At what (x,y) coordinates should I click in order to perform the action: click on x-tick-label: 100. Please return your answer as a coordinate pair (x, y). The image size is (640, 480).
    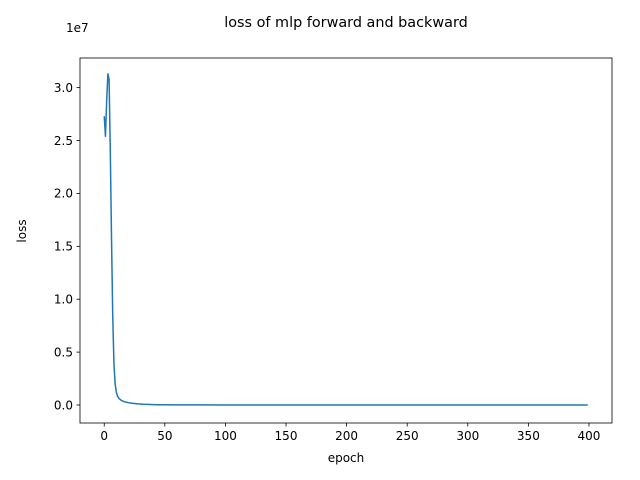
    Looking at the image, I should click on (225, 436).